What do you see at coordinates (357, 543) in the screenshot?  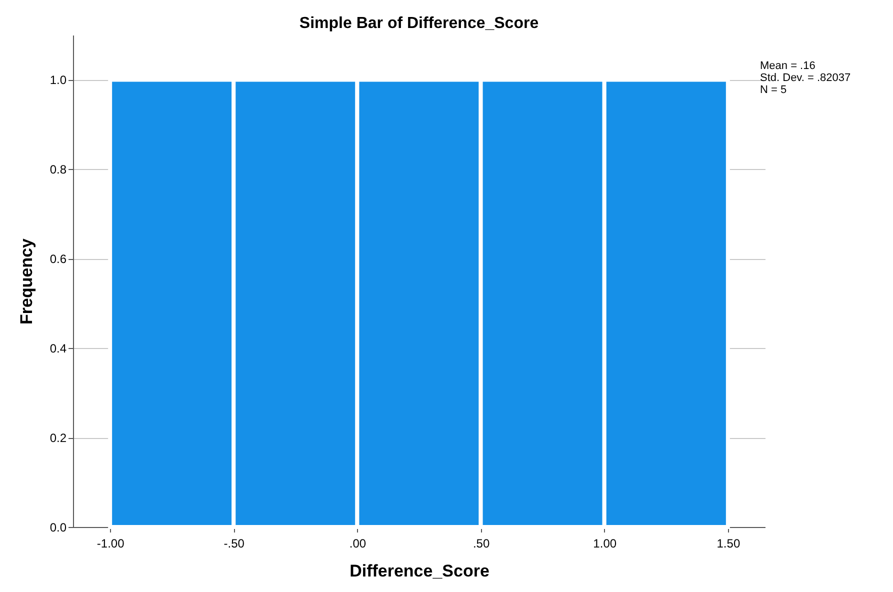 I see `x-tick-label: .00` at bounding box center [357, 543].